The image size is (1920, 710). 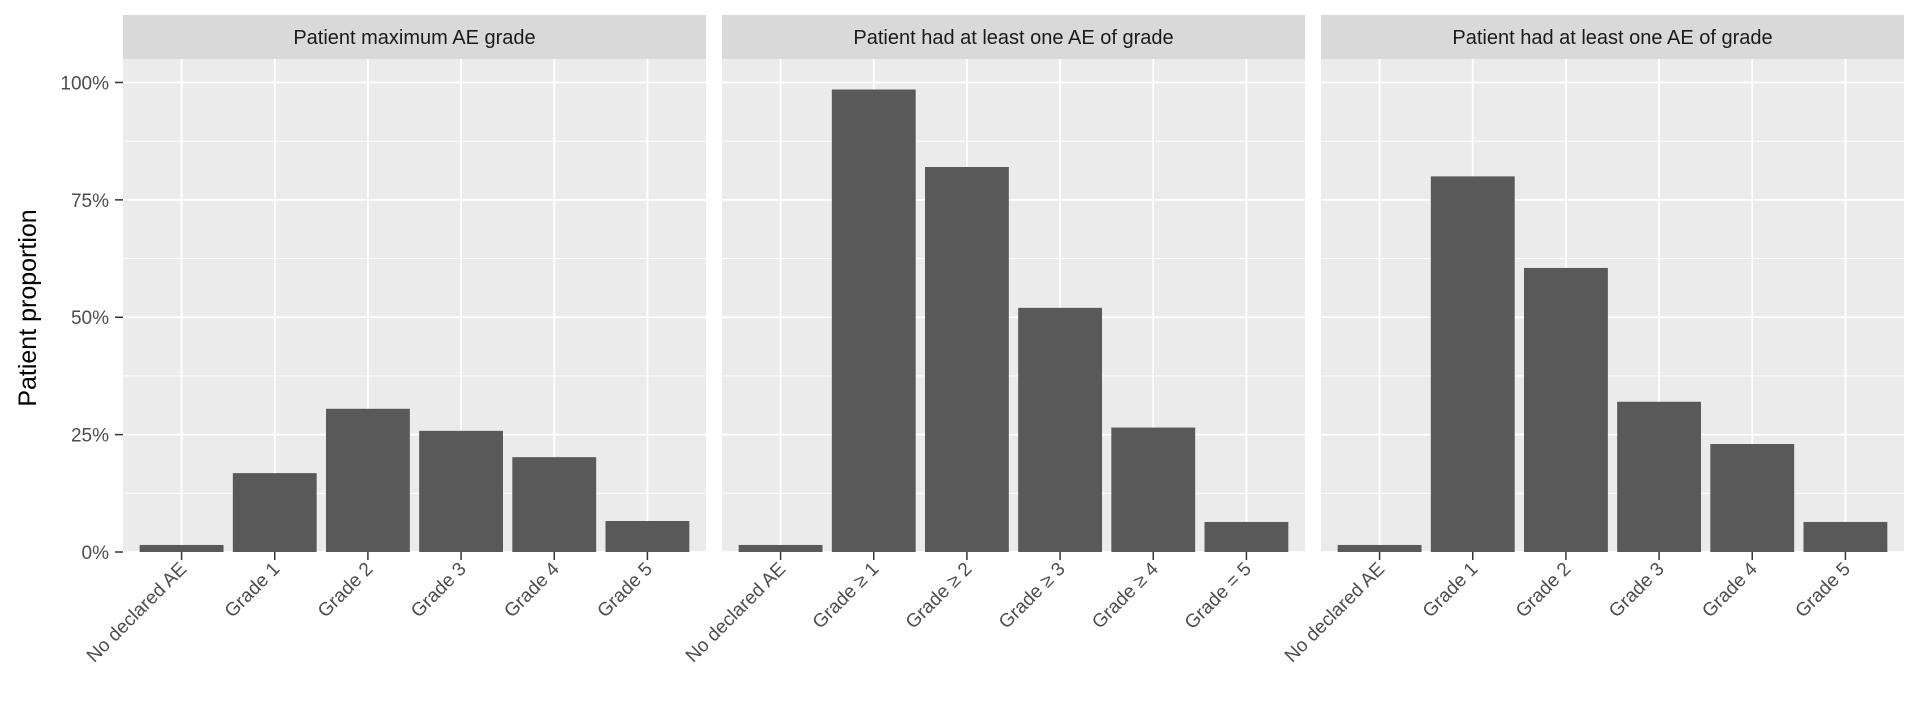 I want to click on facet-title: Patient maximum AE grade, so click(x=414, y=38).